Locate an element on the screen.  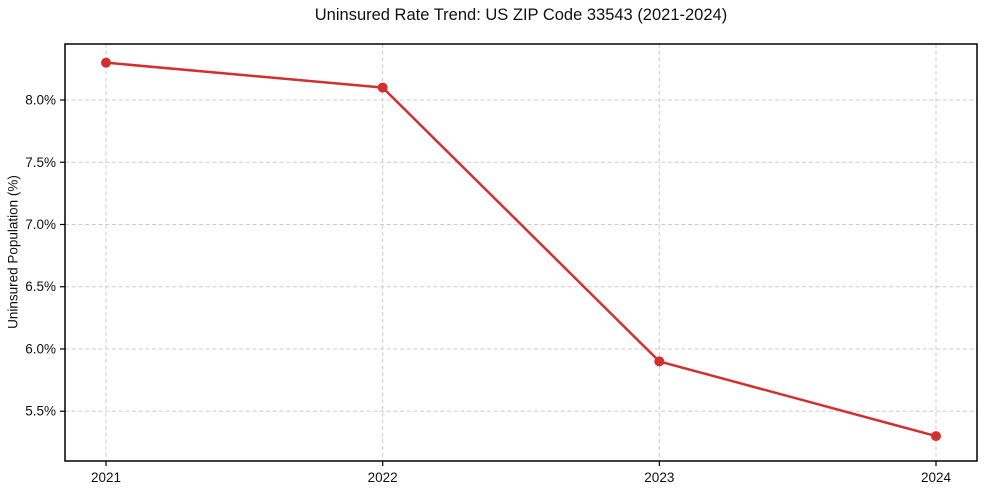
y-tick-label: 8.0% is located at coordinates (40, 100).